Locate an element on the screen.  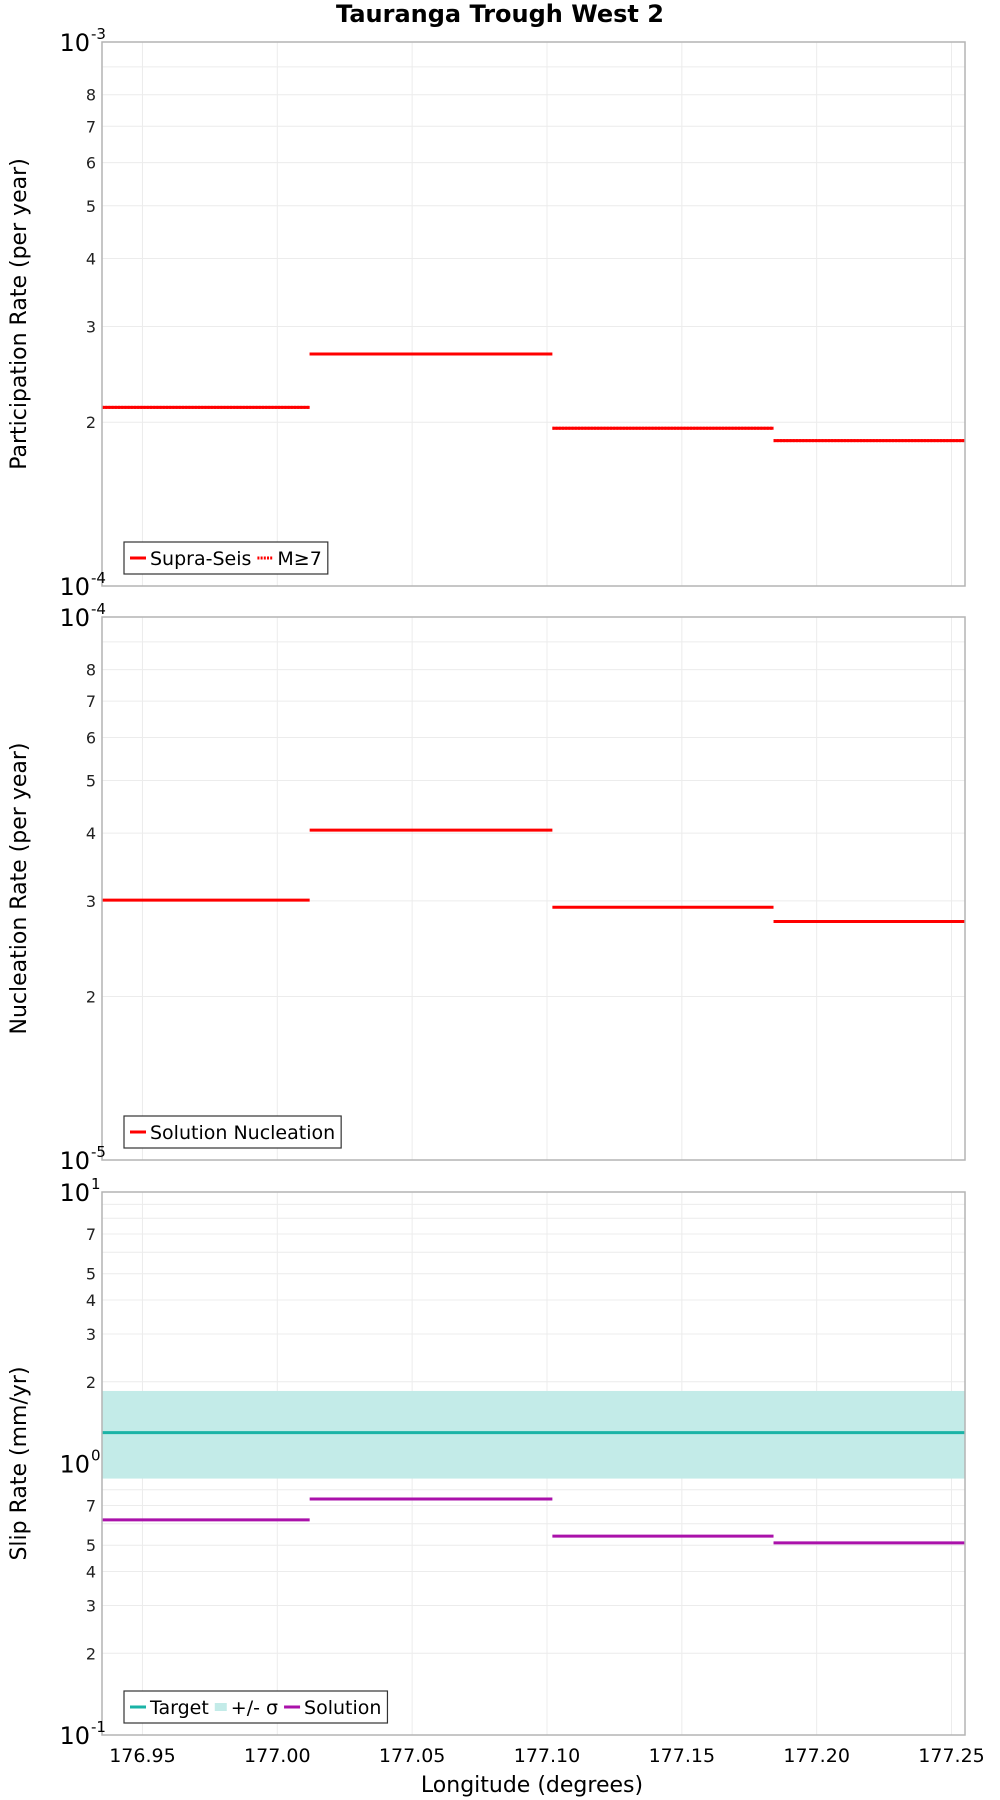
x-tick-label: 177.15 is located at coordinates (682, 1756).